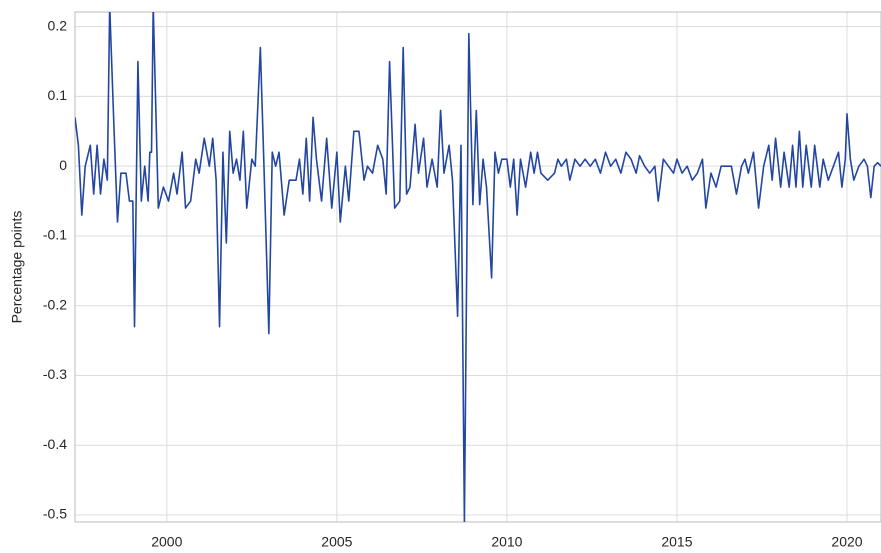  What do you see at coordinates (55, 235) in the screenshot?
I see `y-tick-label: -0.1` at bounding box center [55, 235].